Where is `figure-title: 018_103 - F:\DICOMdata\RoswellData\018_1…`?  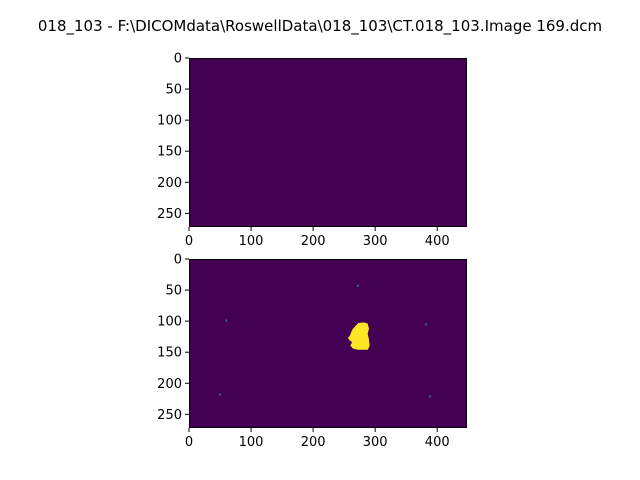 figure-title: 018_103 - F:\DICOMdata\RoswellData\018_1… is located at coordinates (320, 26).